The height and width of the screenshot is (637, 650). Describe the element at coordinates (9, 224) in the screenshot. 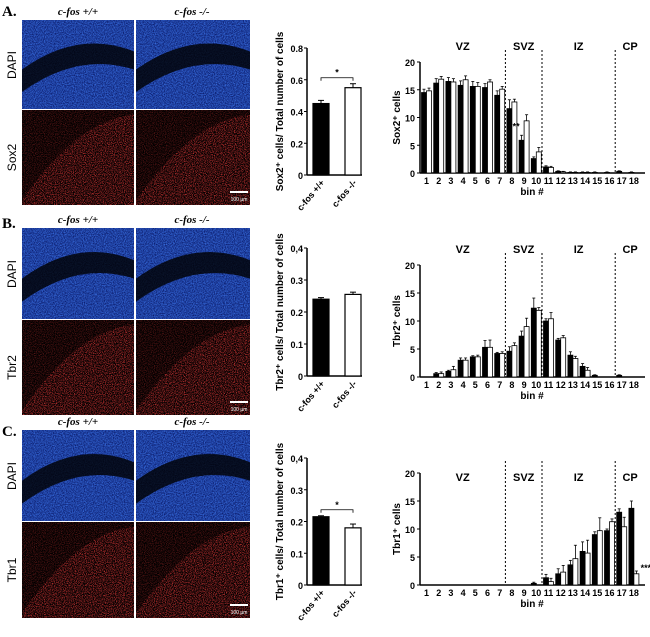

I see `panel-label: B.` at that location.